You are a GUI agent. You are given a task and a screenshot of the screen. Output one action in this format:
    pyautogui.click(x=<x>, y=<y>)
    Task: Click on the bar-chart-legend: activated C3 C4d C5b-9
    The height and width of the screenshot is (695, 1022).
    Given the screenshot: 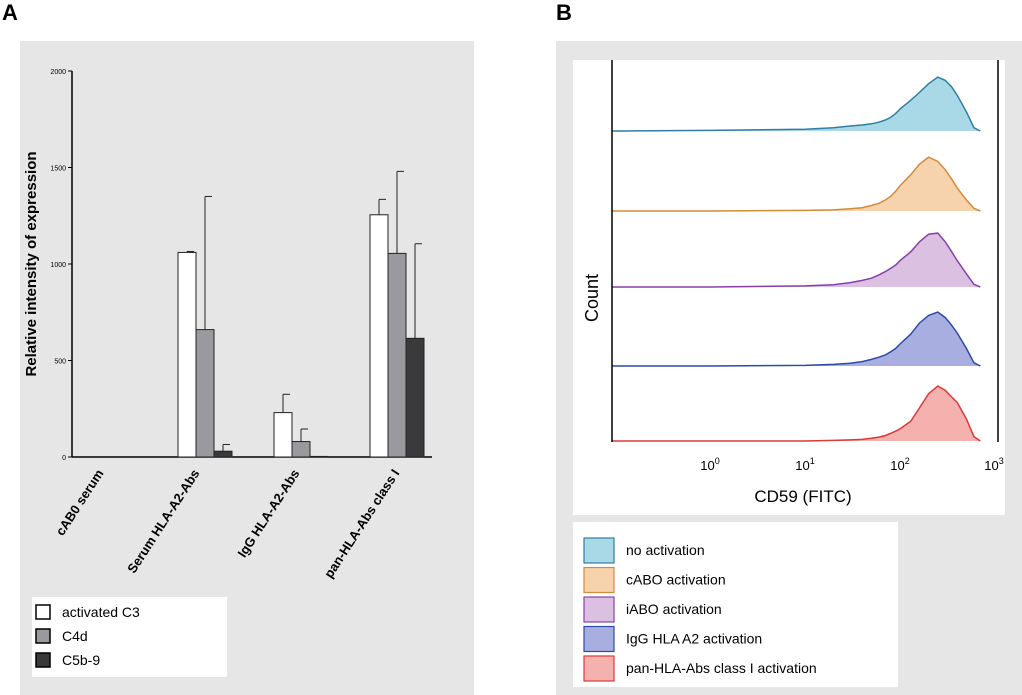 What is the action you would take?
    pyautogui.click(x=129, y=637)
    